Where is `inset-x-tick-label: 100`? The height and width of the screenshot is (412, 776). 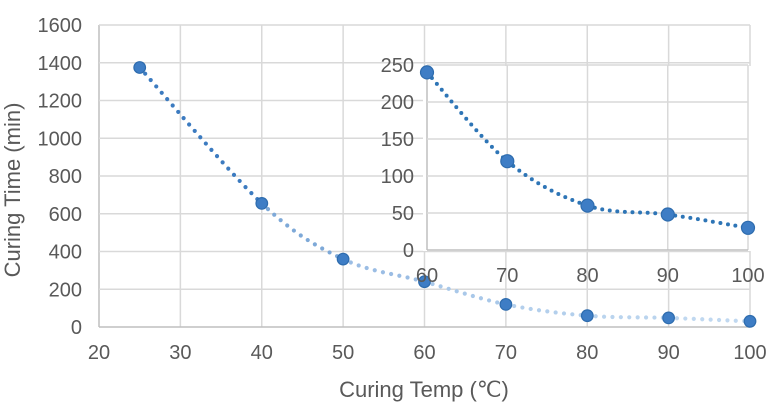
inset-x-tick-label: 100 is located at coordinates (747, 276).